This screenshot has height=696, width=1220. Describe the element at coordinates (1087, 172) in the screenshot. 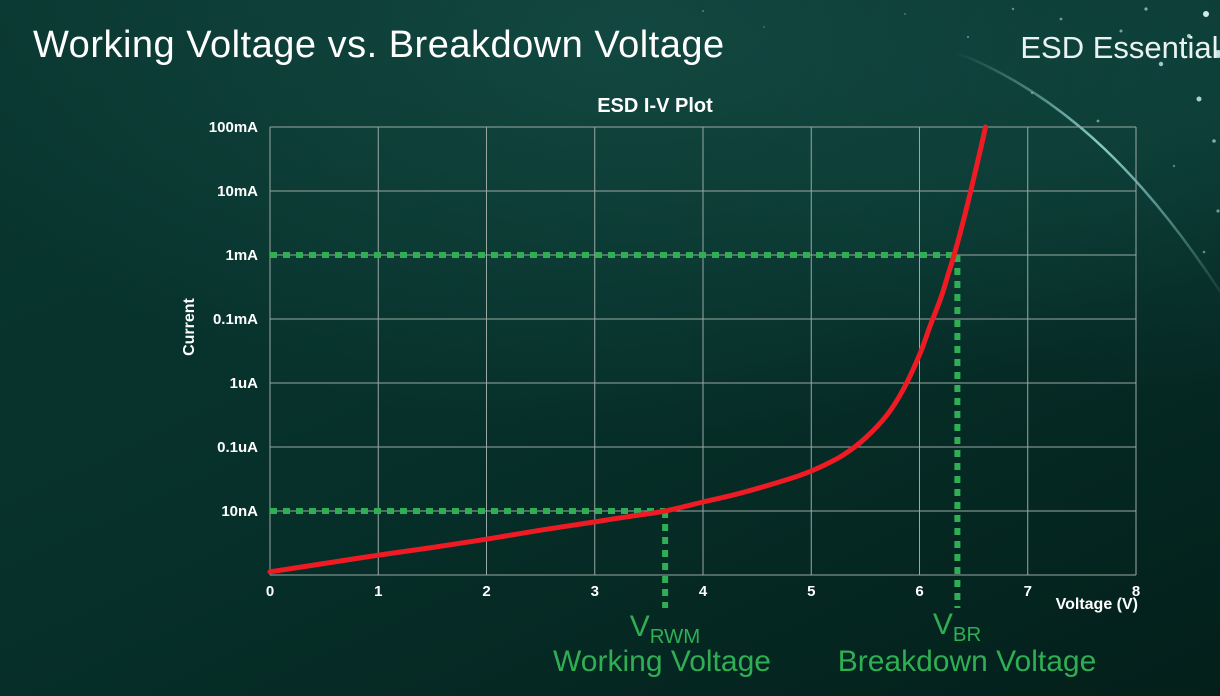

I see `light-streak` at that location.